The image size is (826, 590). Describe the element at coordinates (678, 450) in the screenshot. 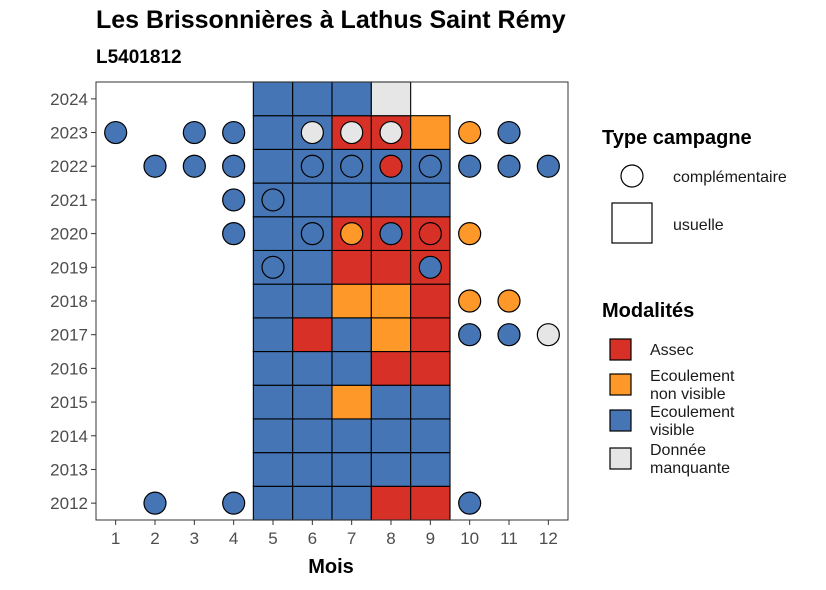

I see `legend-label-3-0: Donnée` at that location.